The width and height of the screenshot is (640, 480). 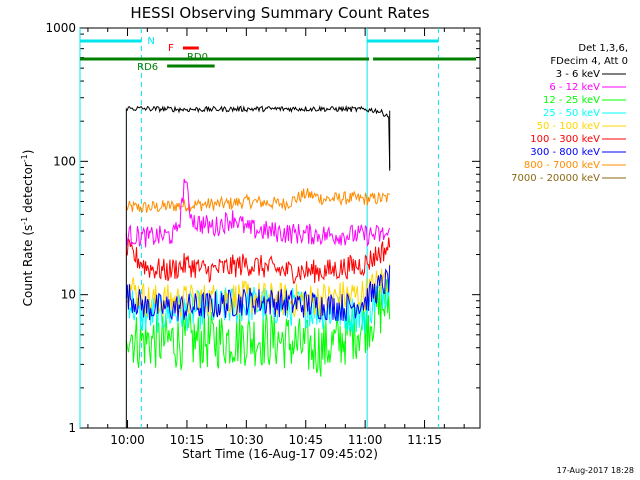 What do you see at coordinates (68, 295) in the screenshot?
I see `y-tick-label: 10` at bounding box center [68, 295].